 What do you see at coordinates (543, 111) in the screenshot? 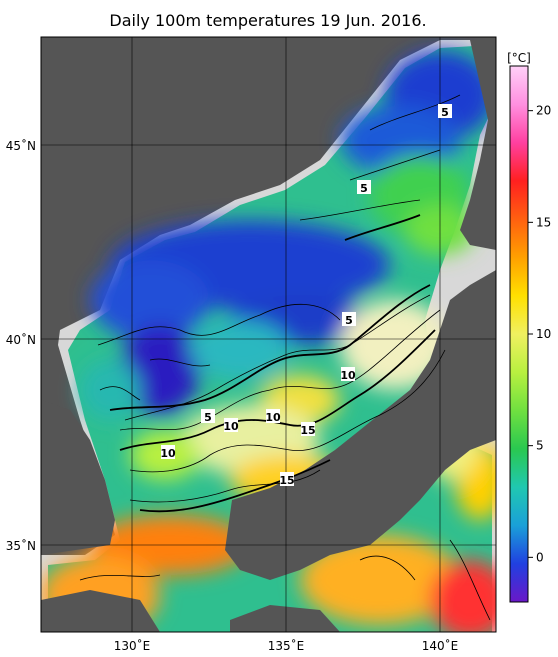
I see `colorbar-tick-label: 20` at bounding box center [543, 111].